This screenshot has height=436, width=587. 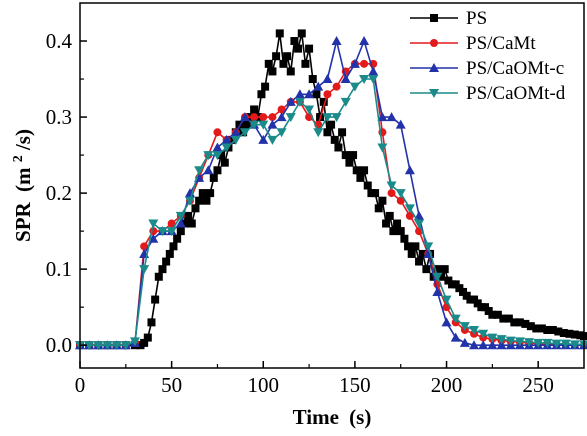 I want to click on legend-label: PS/CaOMt-d, so click(x=516, y=93).